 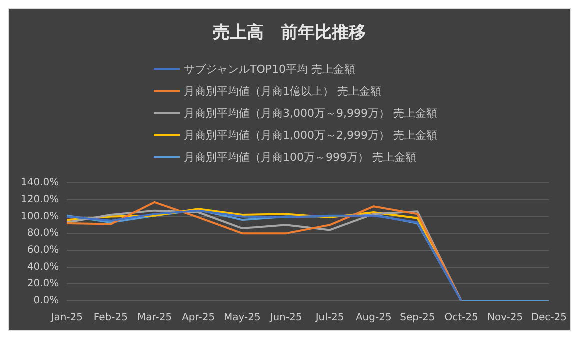 What do you see at coordinates (311, 113) in the screenshot?
I see `legend-label: 月商別平均値（月商3,000万～9,999万） 売上金額` at bounding box center [311, 113].